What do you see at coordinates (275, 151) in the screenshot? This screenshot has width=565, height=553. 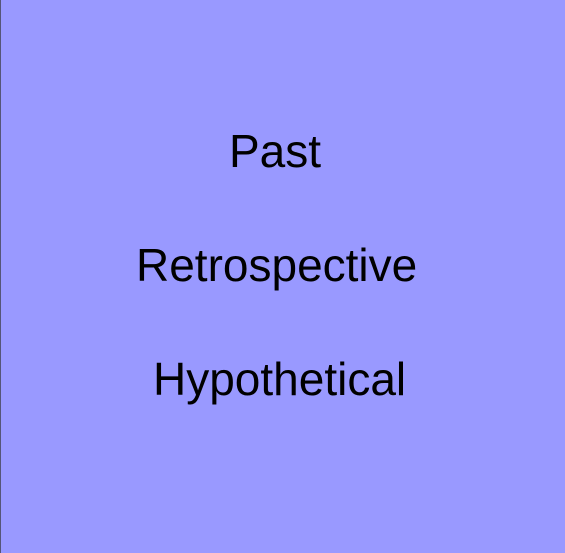 I see `term-past: Past` at bounding box center [275, 151].